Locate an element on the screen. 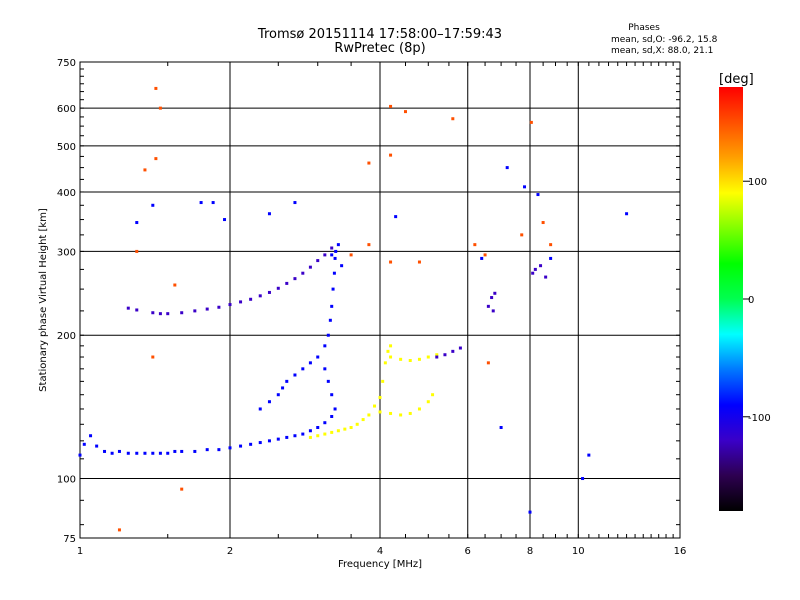  x-tick-label: 2 is located at coordinates (230, 551).